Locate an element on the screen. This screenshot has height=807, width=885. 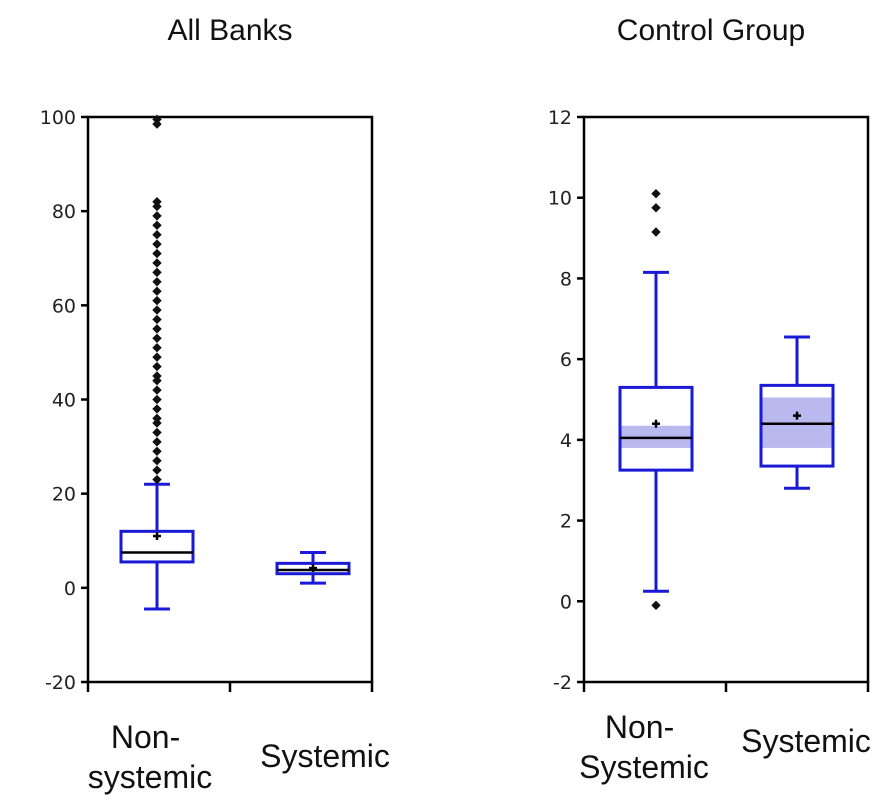
box-control-group-non-systemic is located at coordinates (656, 399).